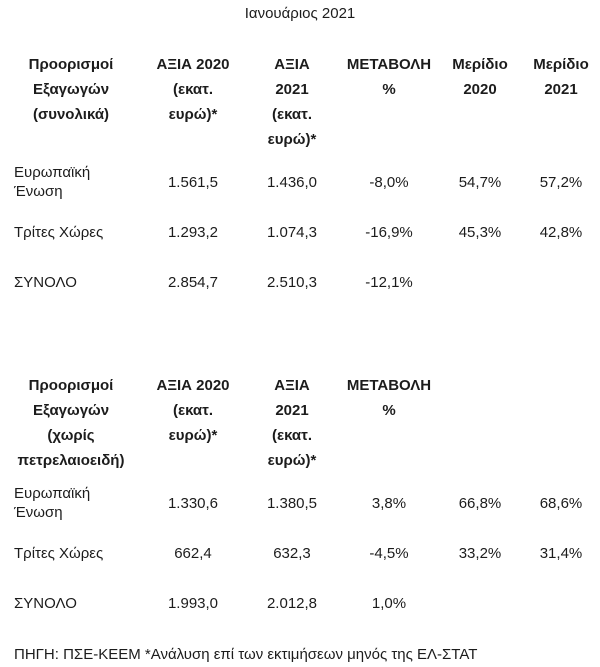 Image resolution: width=600 pixels, height=667 pixels. I want to click on cell-value-2020: 1.293,2, so click(193, 232).